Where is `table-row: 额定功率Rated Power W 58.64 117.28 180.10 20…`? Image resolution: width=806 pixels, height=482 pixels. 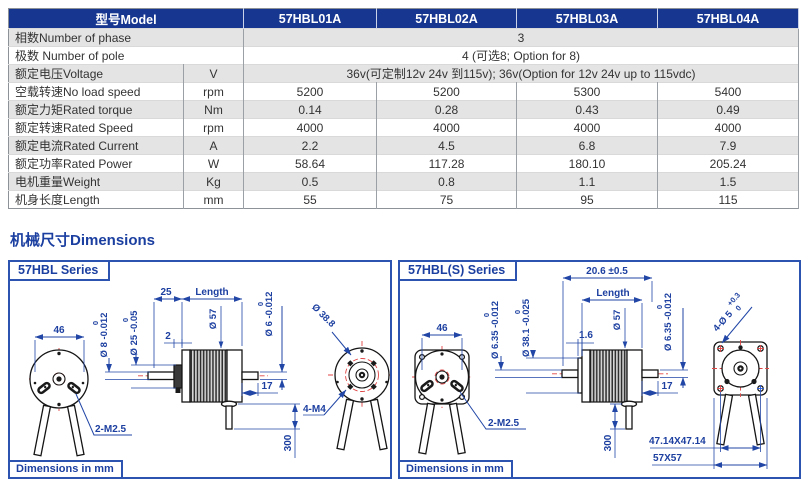
table-row: 额定功率Rated Power W 58.64 117.28 180.10 20… is located at coordinates (404, 163).